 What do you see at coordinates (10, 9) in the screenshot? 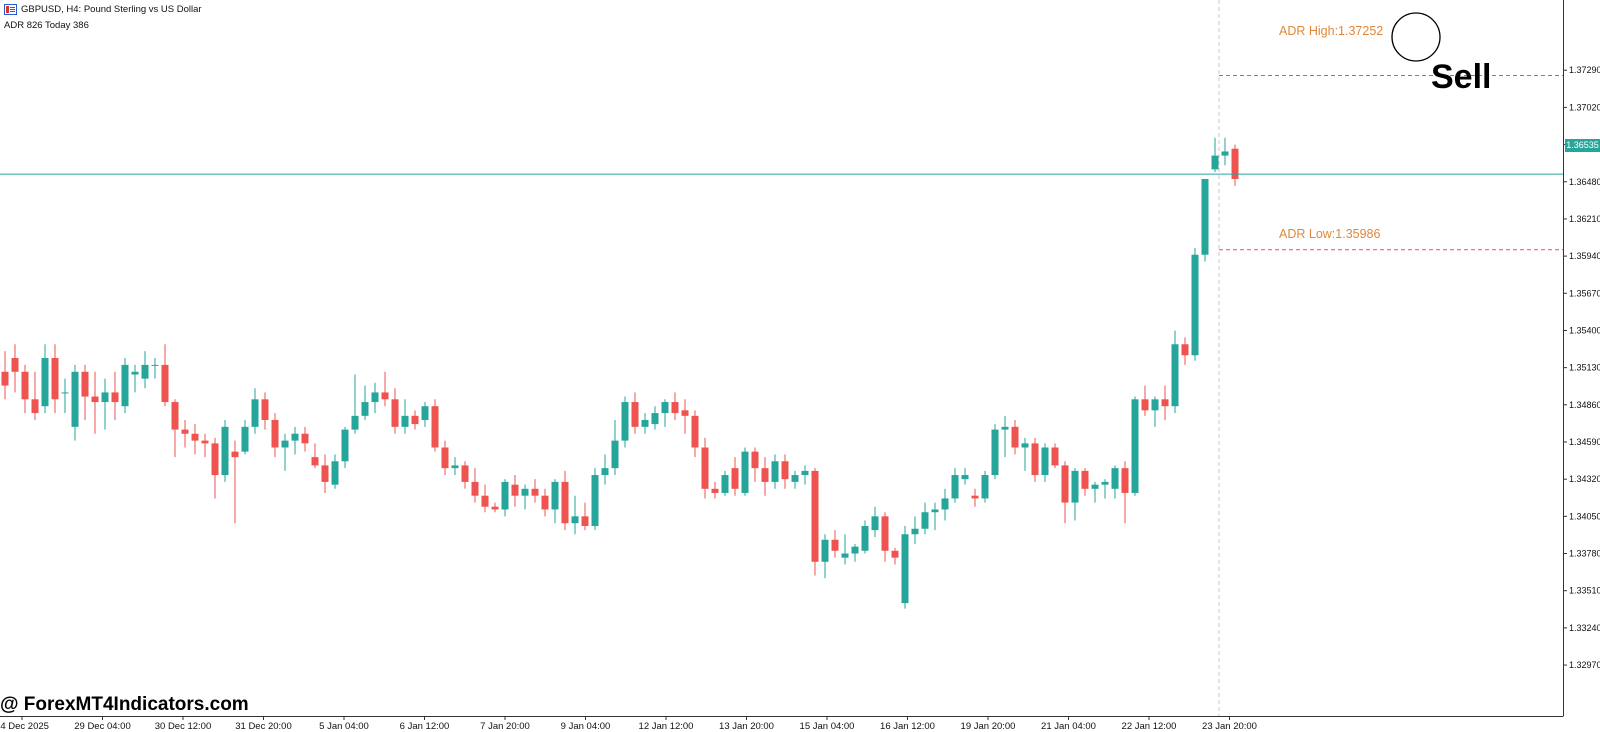
I see `chart-window-icon` at bounding box center [10, 9].